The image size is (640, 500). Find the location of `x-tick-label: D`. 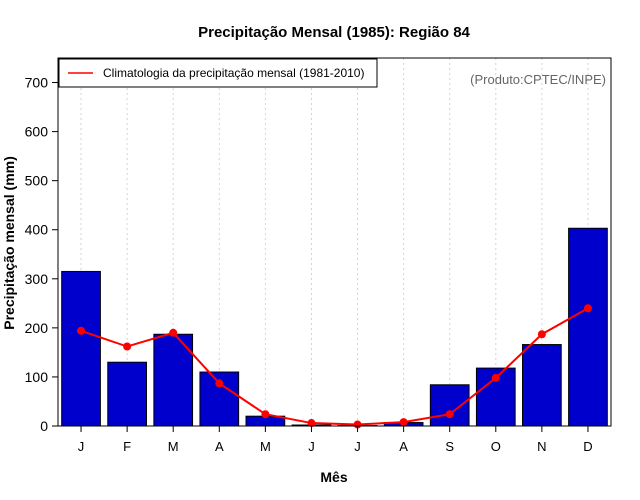

x-tick-label: D is located at coordinates (587, 446).